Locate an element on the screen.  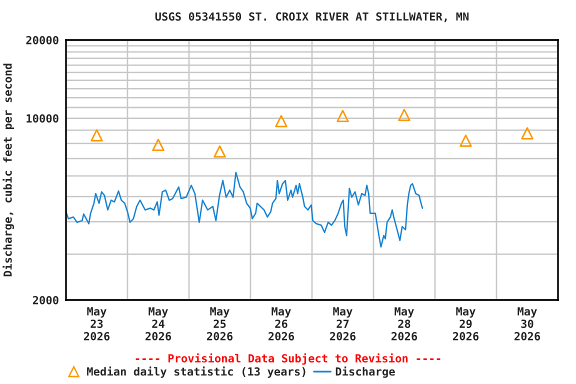
x-tick-label: May 25 2026 is located at coordinates (219, 323).